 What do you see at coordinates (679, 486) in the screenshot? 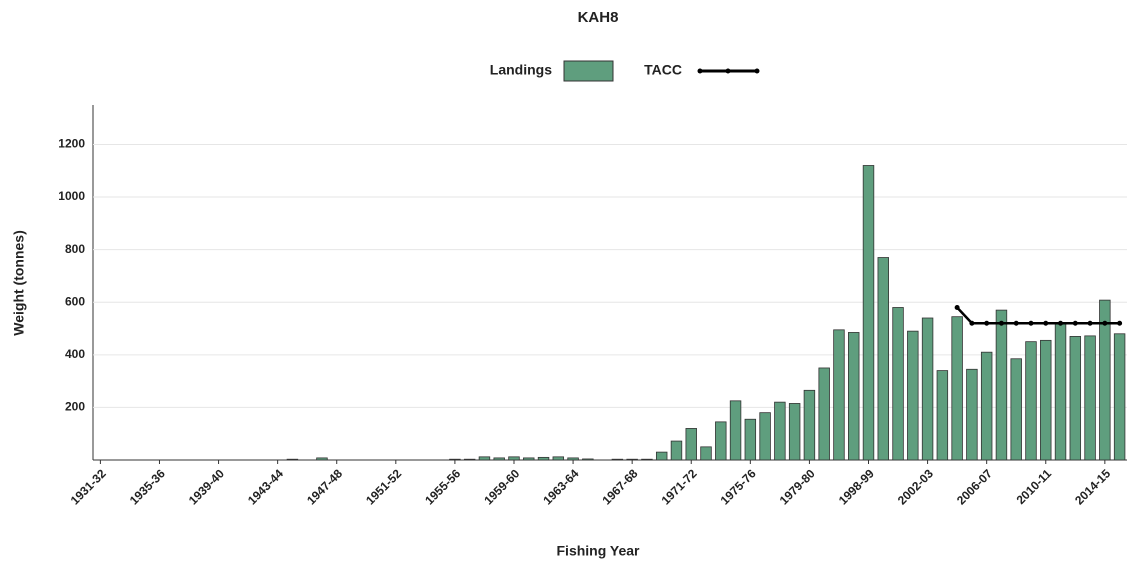
I see `x-tick-label: 1971-72` at bounding box center [679, 486].